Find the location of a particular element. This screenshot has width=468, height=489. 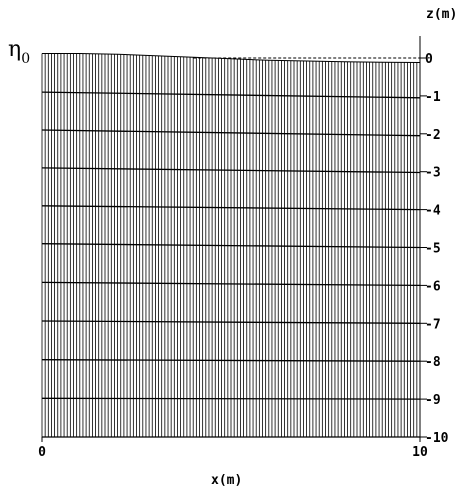

z-axis-label: z(m) is located at coordinates (441, 14).